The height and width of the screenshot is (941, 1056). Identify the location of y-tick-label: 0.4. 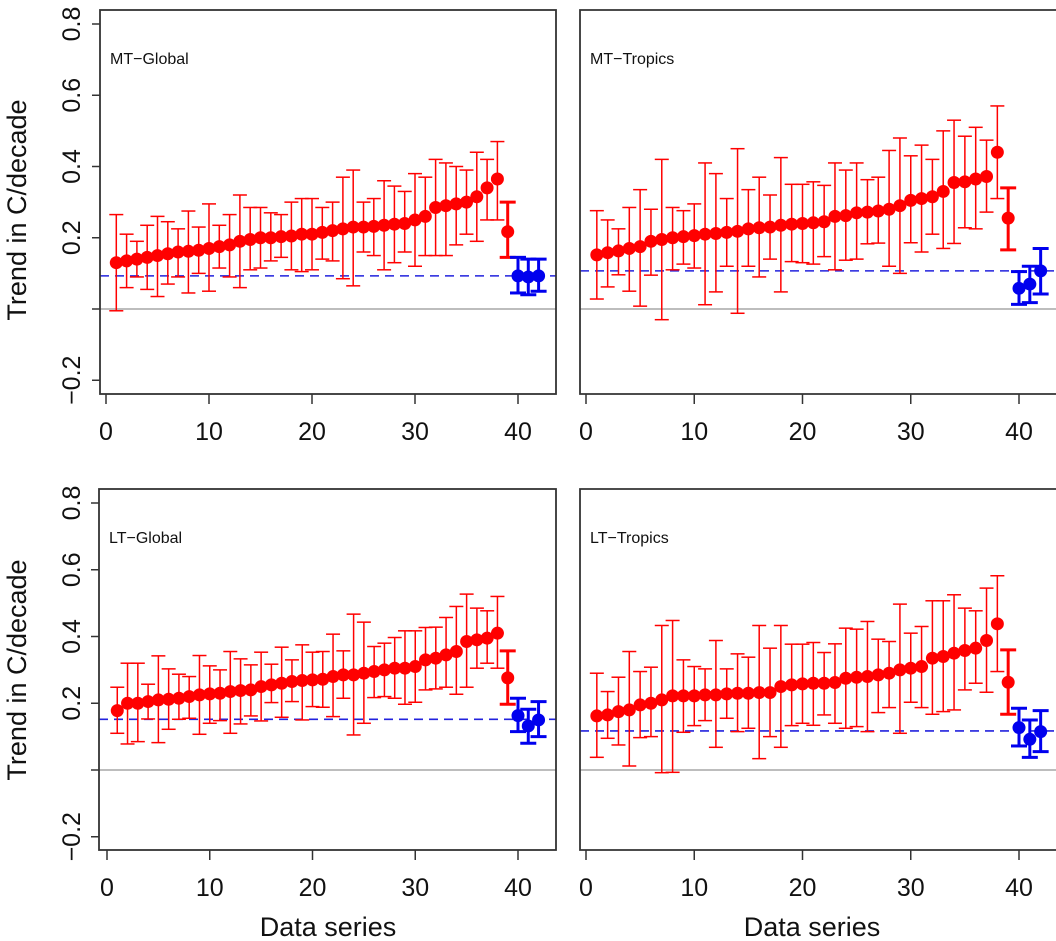
(72, 166).